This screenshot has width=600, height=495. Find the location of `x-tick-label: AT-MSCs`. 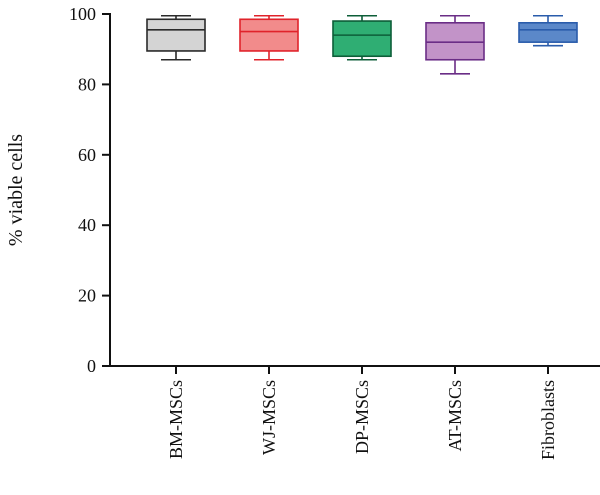

x-tick-label: AT-MSCs is located at coordinates (455, 415).